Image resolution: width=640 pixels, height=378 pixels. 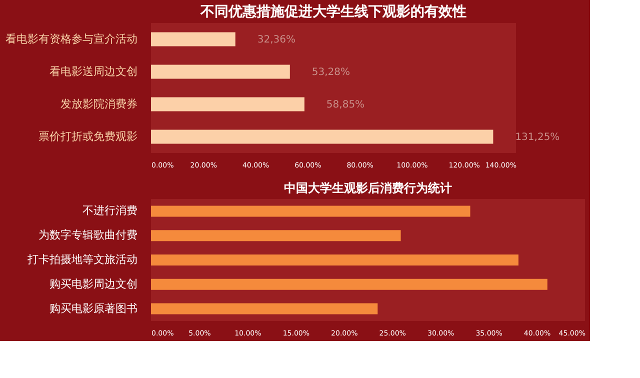 What do you see at coordinates (333, 12) in the screenshot?
I see `chart-title: 不同优惠措施促进大学生线下观影的有效性` at bounding box center [333, 12].